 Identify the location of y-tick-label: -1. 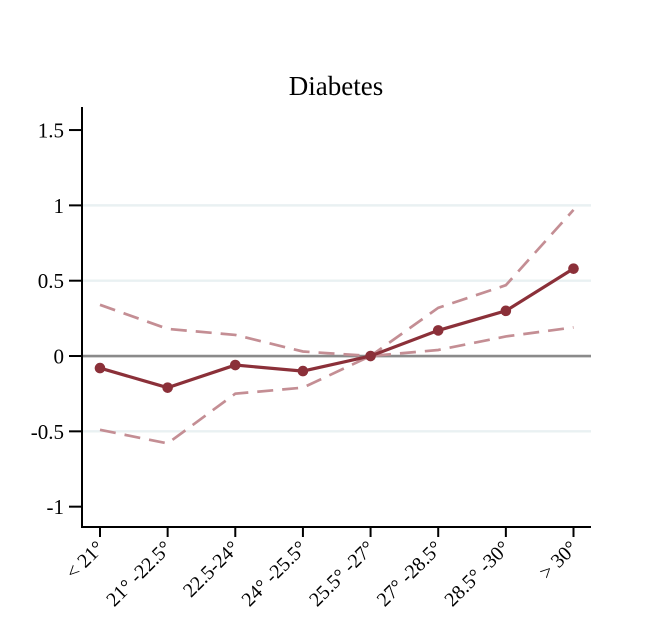
(56, 507).